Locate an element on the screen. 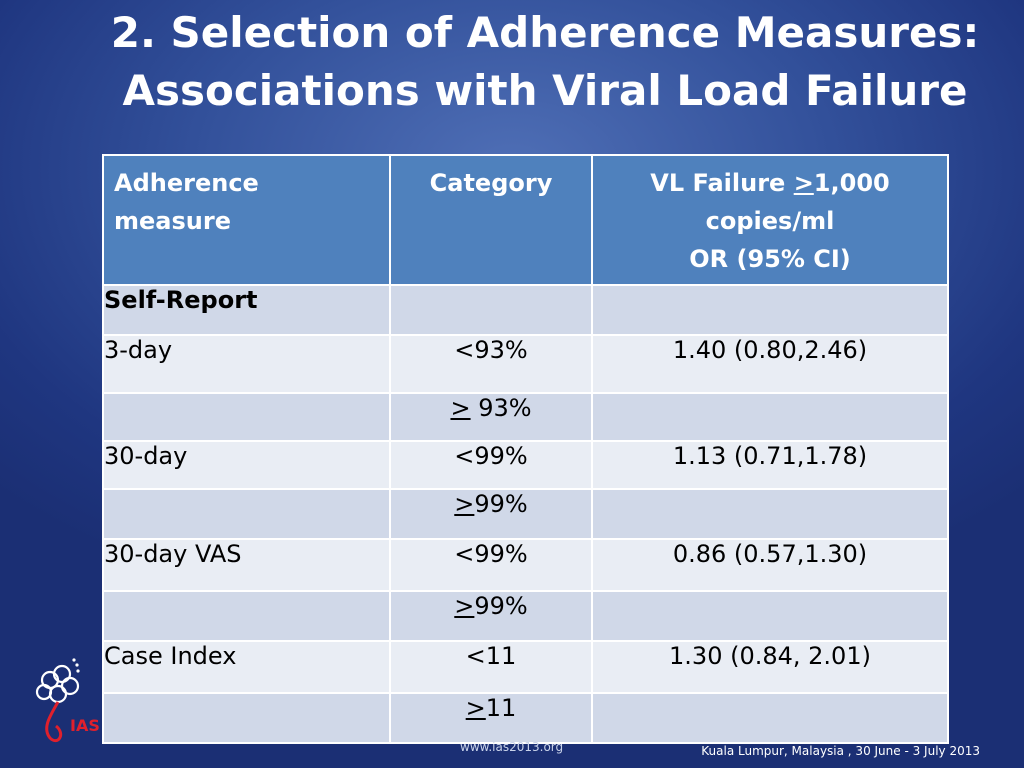  ias-logo-icon: IAS is located at coordinates (67, 700).